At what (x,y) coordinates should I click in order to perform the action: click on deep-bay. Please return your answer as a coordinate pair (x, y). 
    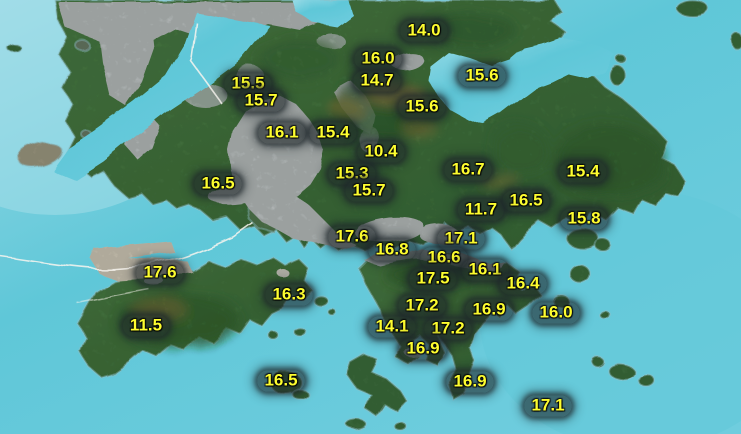
    Looking at the image, I should click on (161, 96).